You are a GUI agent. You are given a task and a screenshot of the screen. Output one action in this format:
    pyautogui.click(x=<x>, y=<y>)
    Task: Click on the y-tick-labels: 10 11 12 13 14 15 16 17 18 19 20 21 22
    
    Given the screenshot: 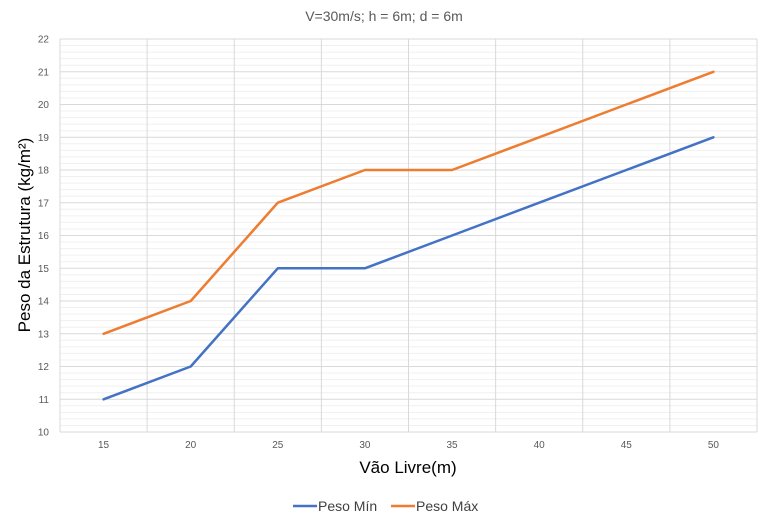 What is the action you would take?
    pyautogui.click(x=44, y=237)
    